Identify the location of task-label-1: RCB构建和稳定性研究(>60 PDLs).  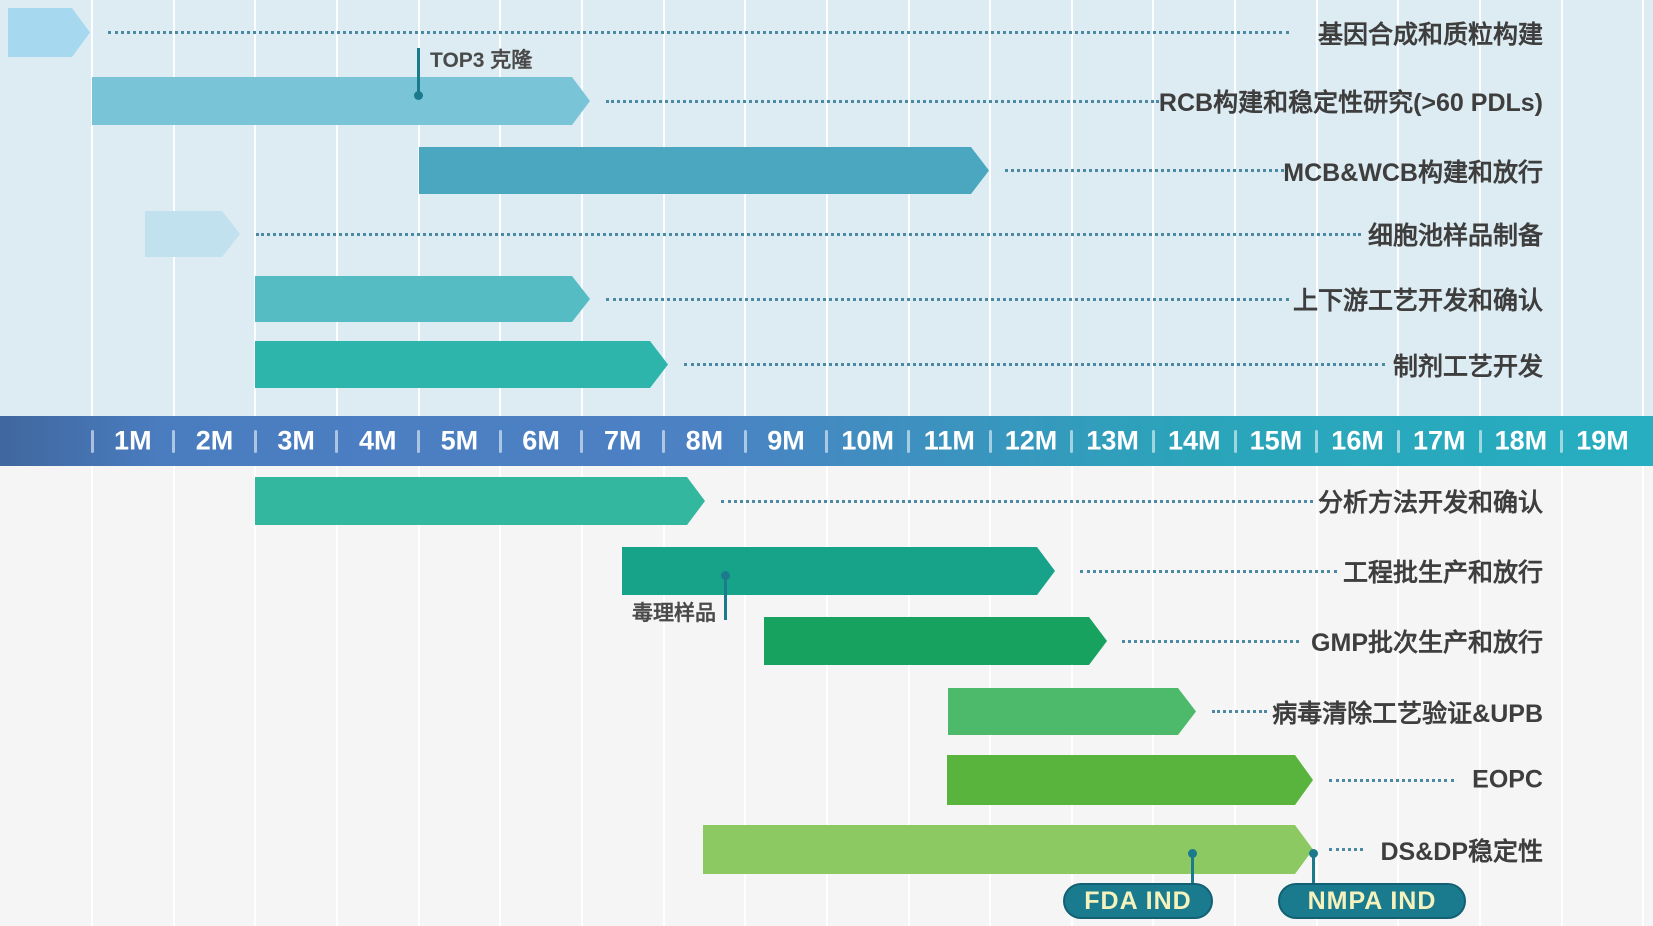
(1350, 103).